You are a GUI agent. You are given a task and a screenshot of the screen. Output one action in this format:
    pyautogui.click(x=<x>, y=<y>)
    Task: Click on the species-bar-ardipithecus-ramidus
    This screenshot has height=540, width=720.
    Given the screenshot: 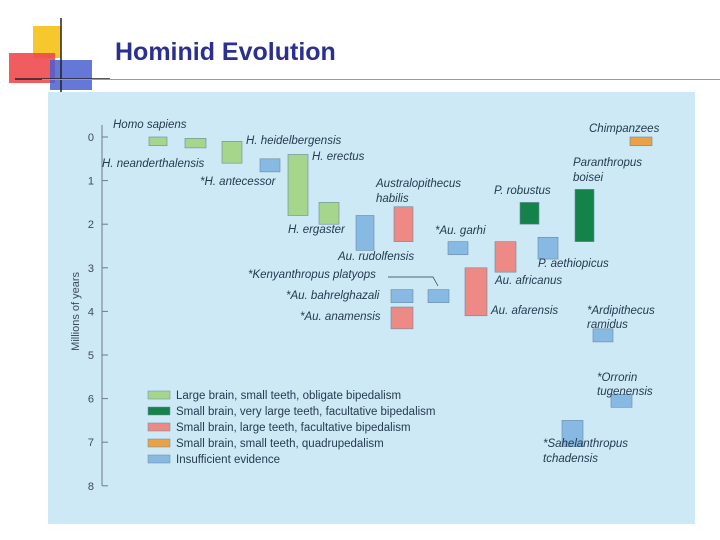 What is the action you would take?
    pyautogui.click(x=603, y=335)
    